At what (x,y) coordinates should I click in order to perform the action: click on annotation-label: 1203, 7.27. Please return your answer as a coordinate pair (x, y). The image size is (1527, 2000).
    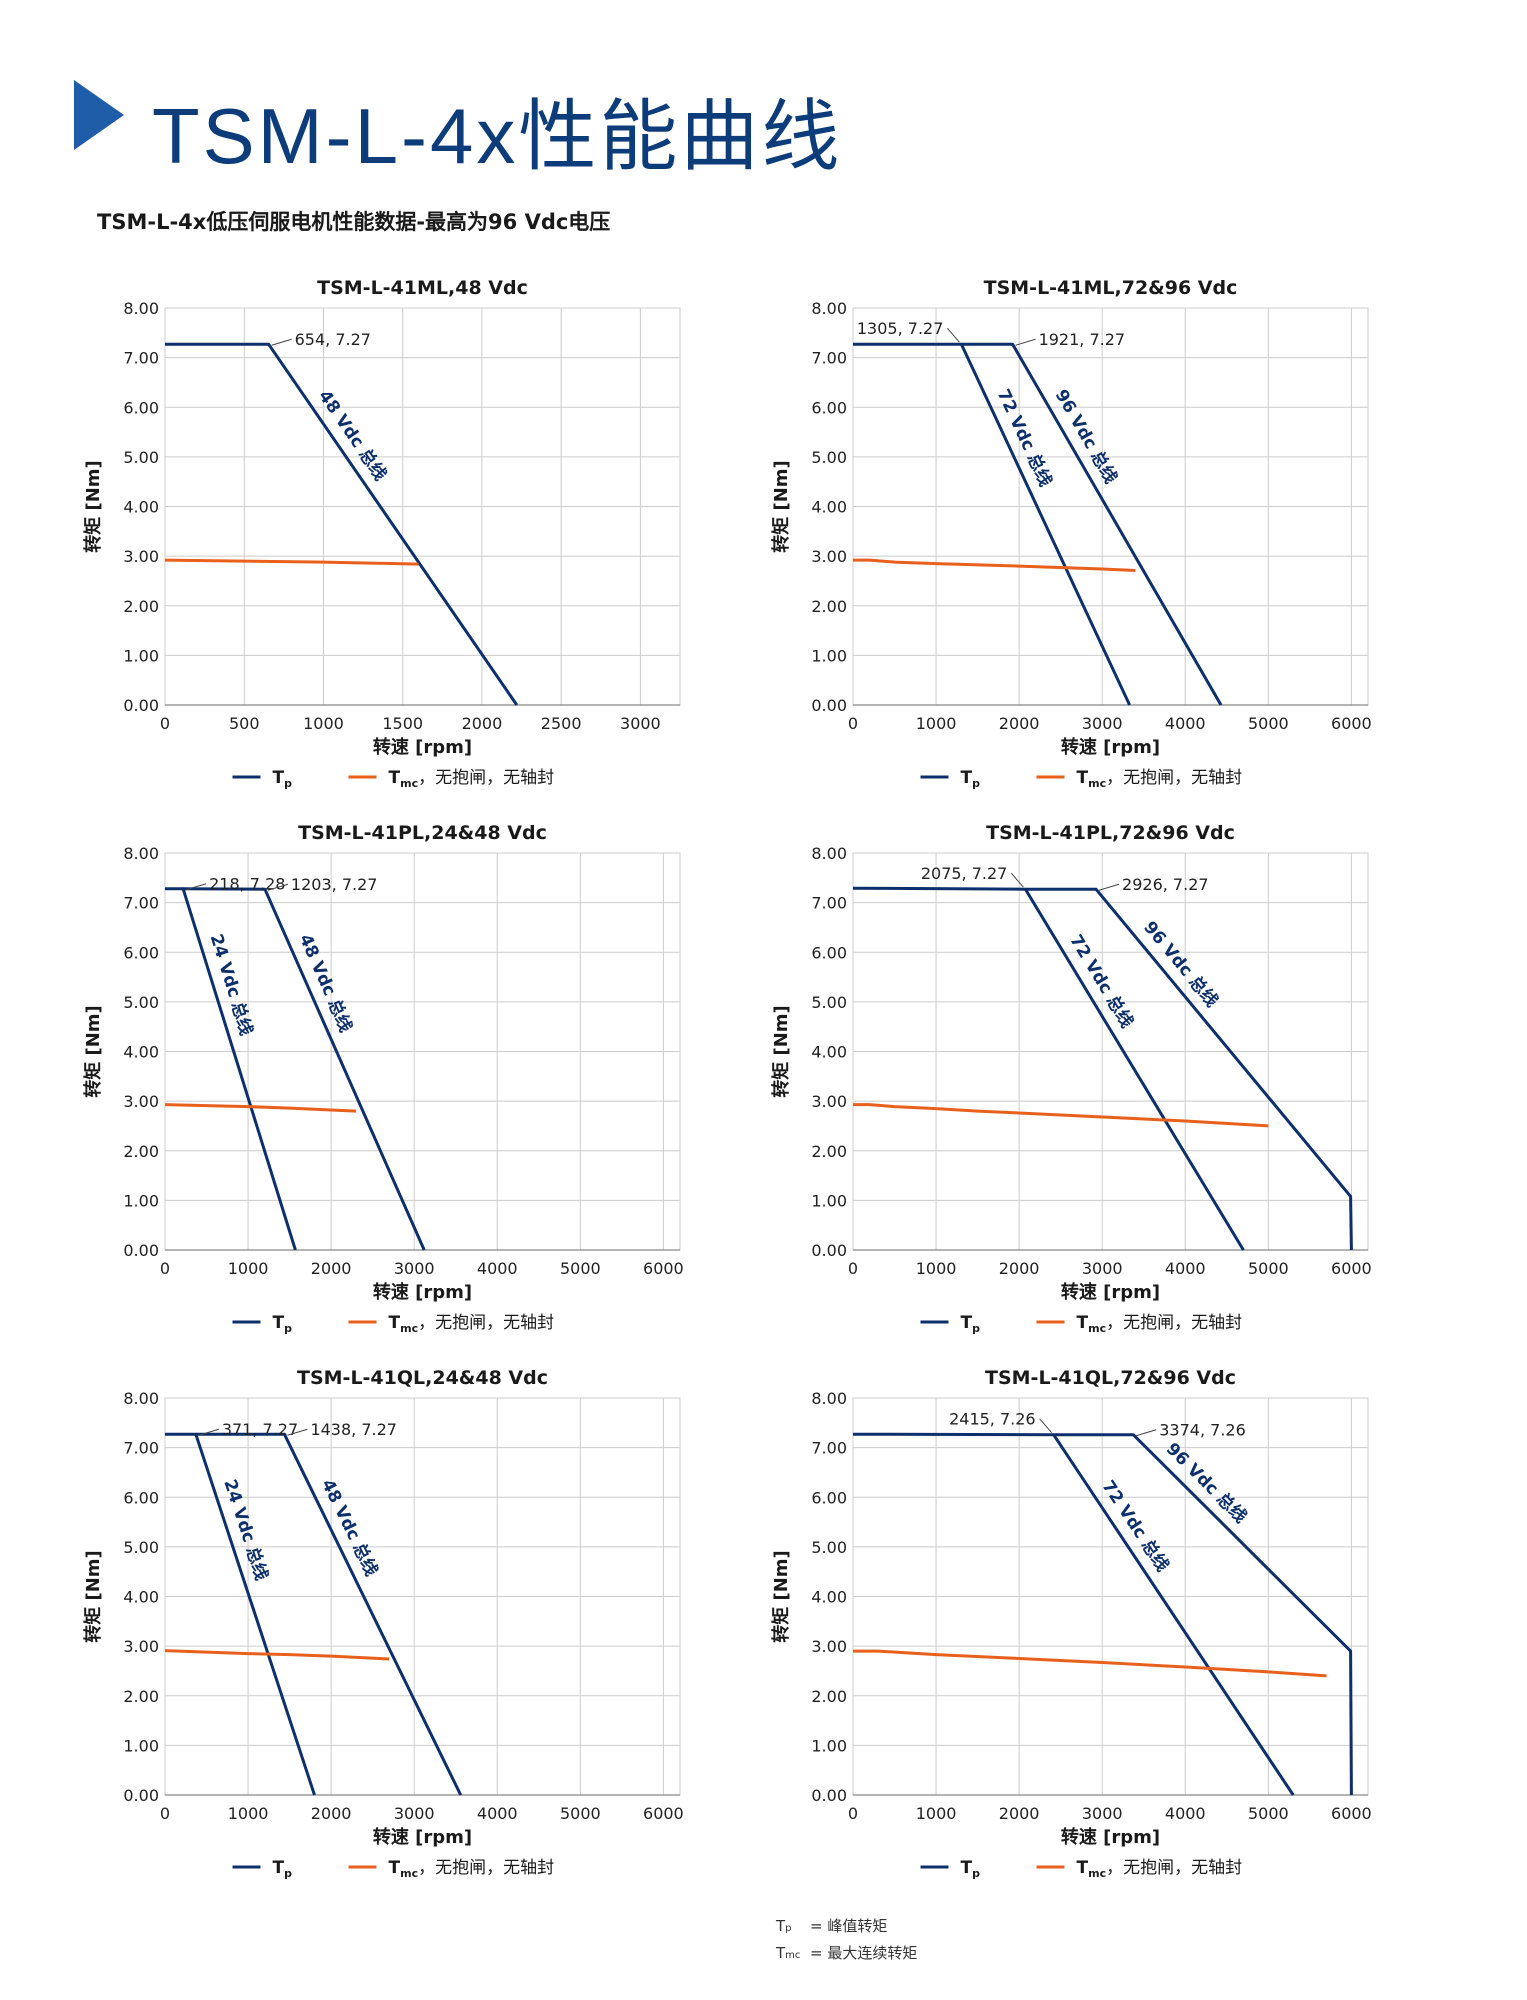
    Looking at the image, I should click on (334, 884).